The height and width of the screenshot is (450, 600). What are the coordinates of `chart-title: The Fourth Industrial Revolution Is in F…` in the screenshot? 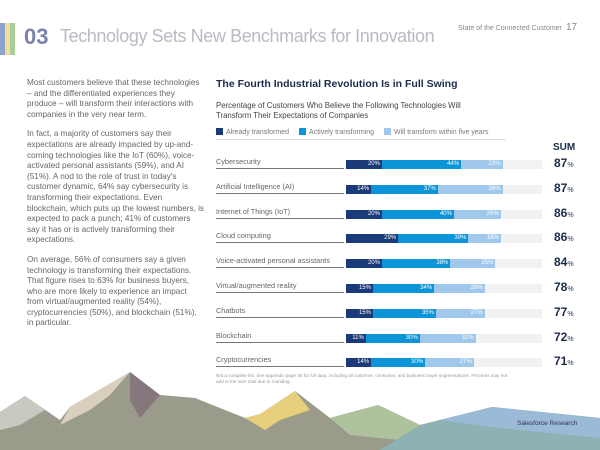 It's located at (337, 84).